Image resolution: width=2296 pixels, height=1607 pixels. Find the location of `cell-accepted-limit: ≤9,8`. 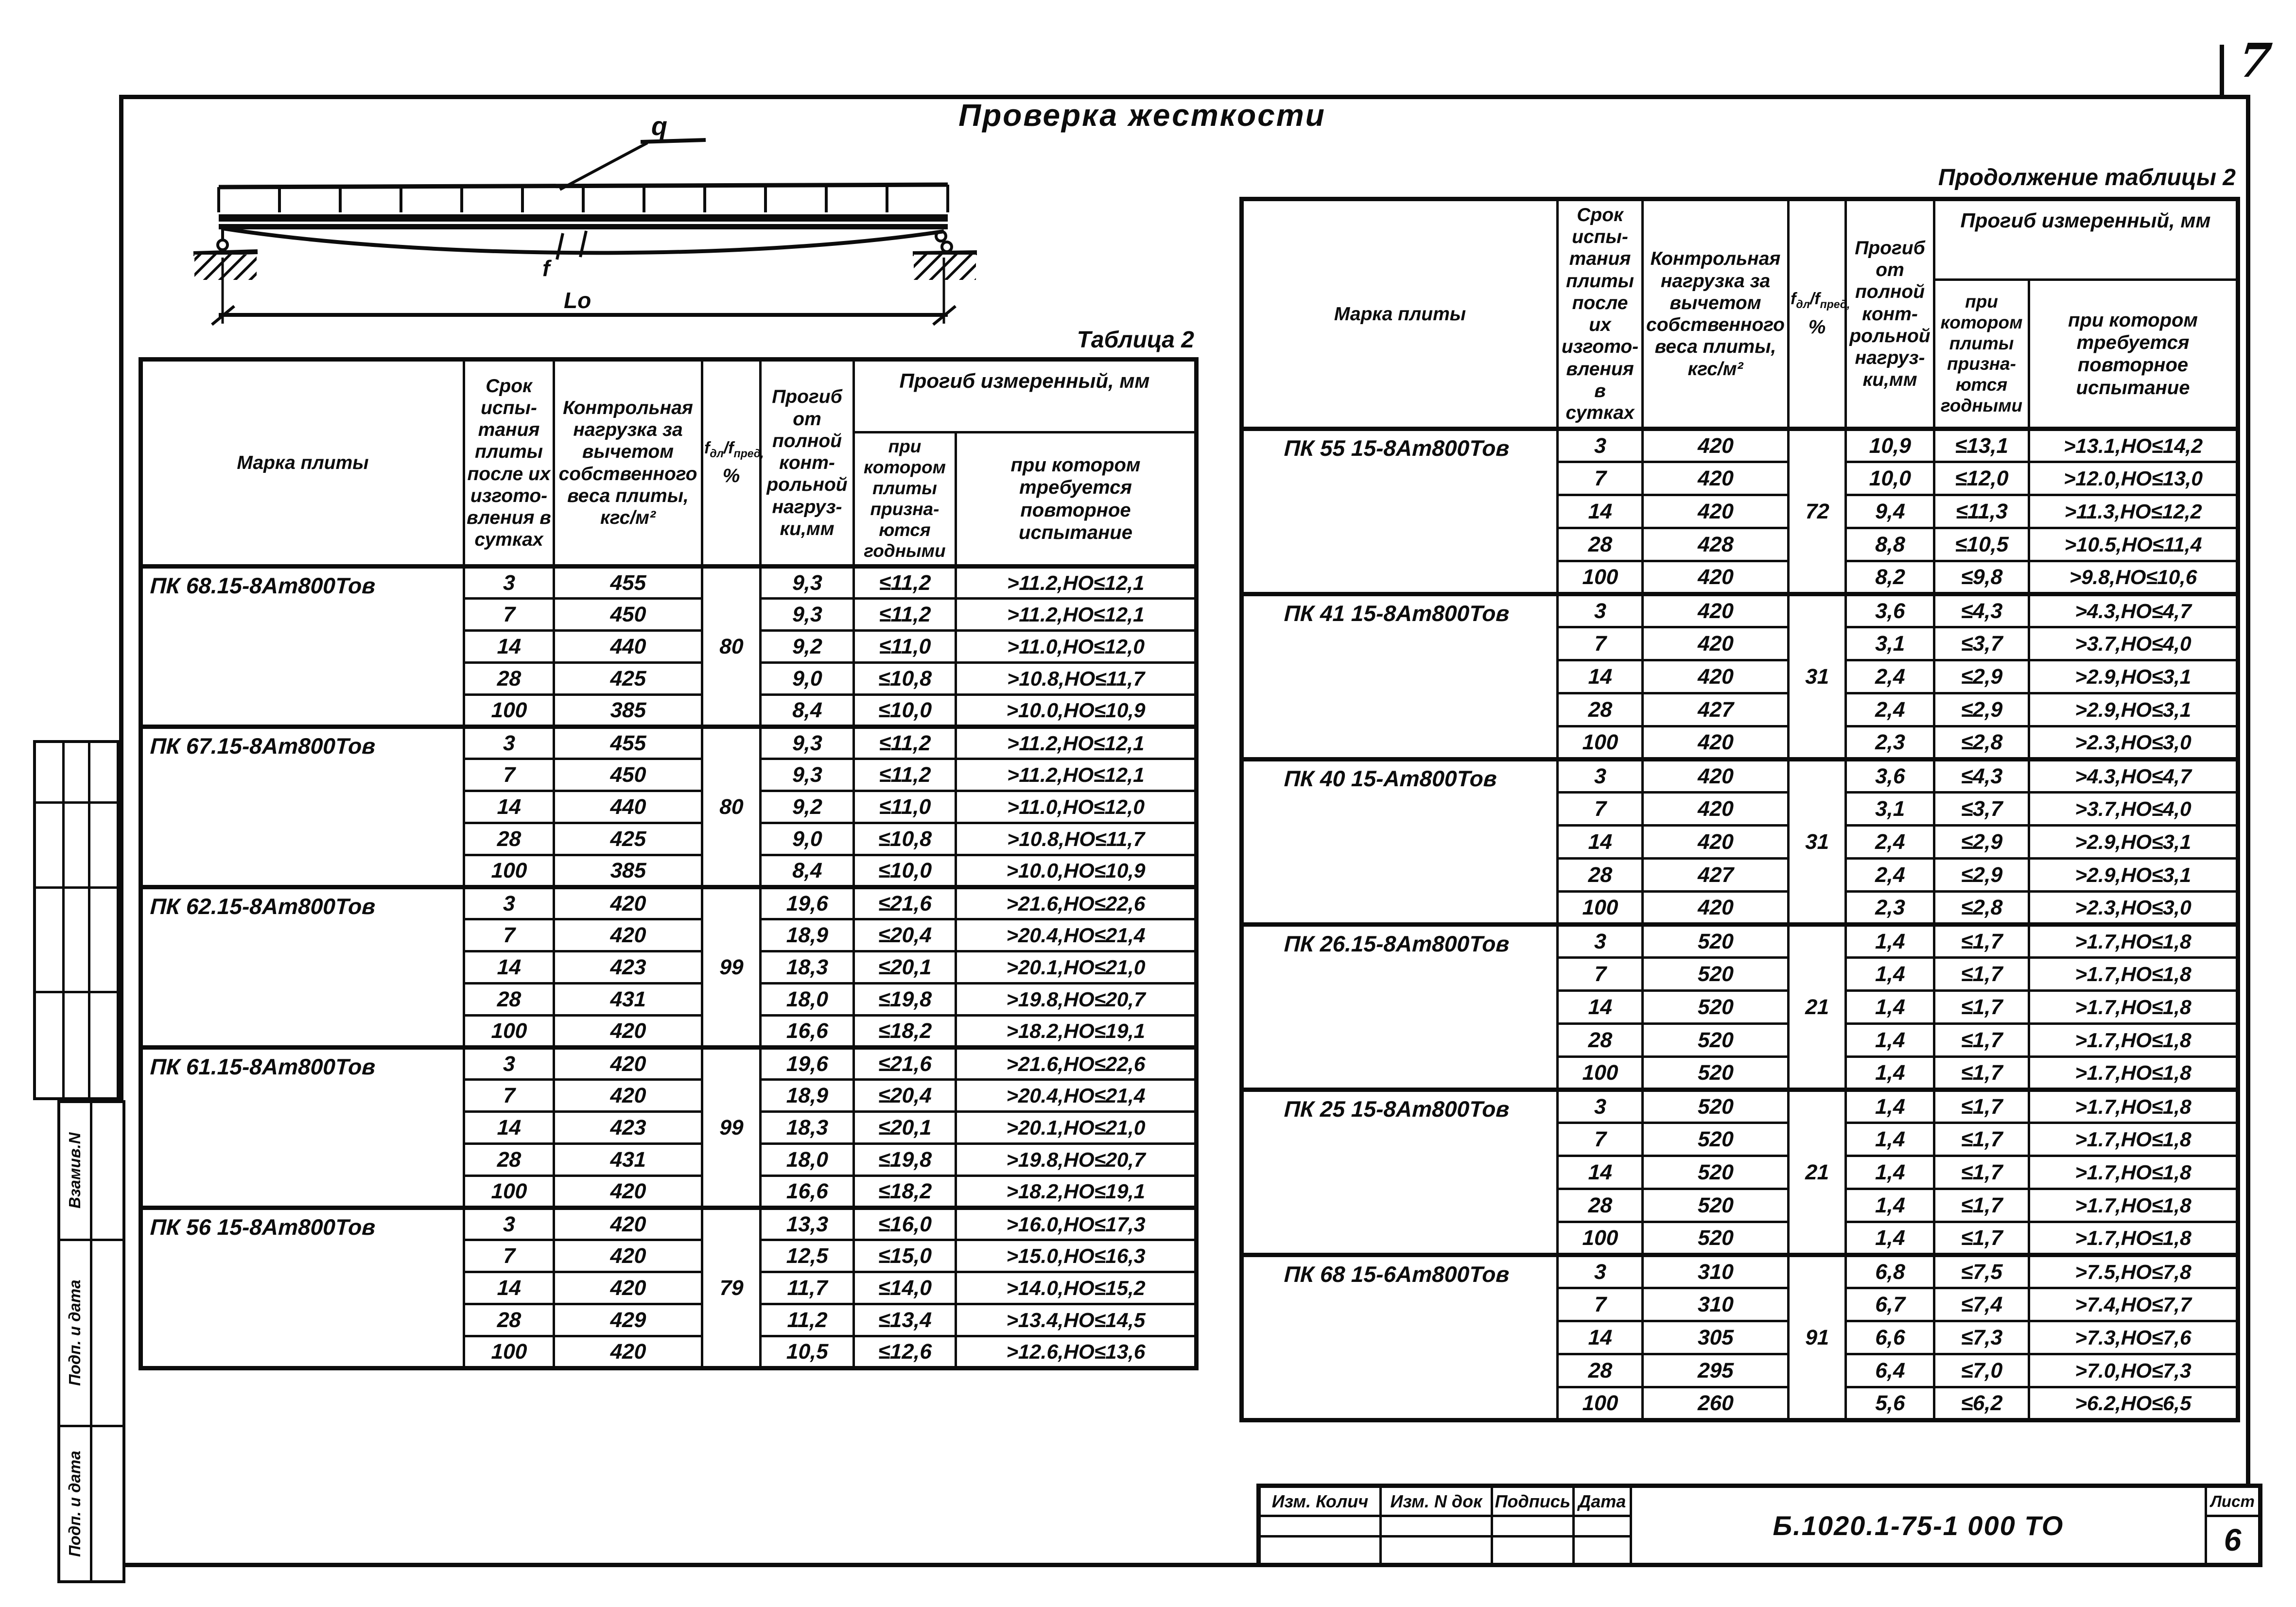

cell-accepted-limit: ≤9,8 is located at coordinates (1981, 577).